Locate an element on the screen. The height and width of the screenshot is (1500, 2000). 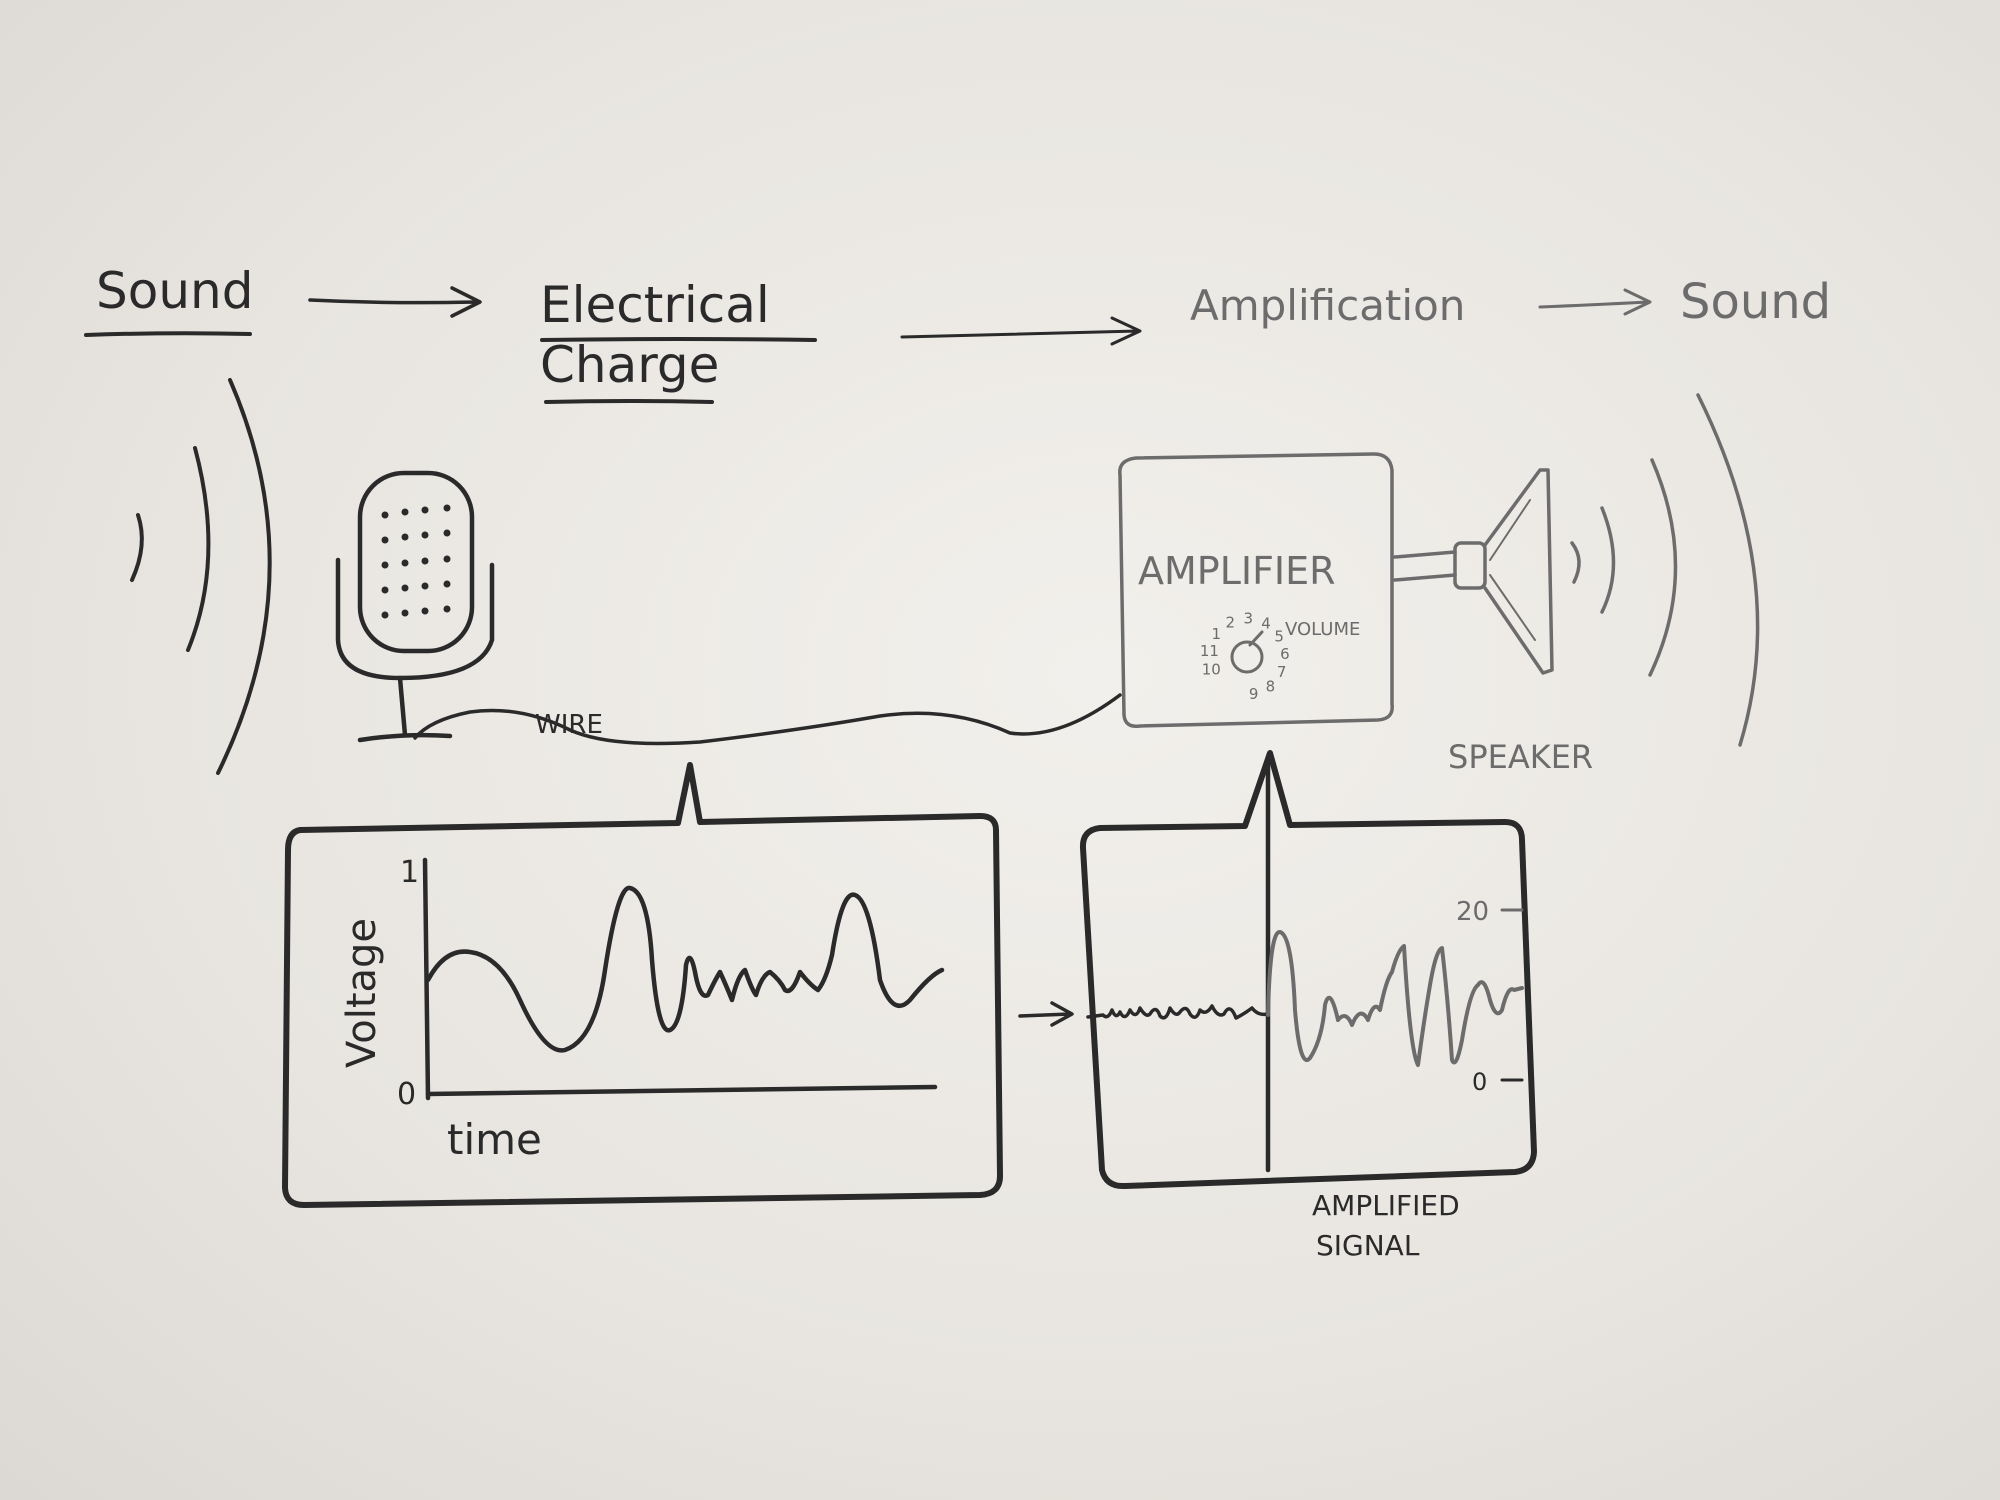
output-plot-ytick-top: 20 is located at coordinates (1472, 912).